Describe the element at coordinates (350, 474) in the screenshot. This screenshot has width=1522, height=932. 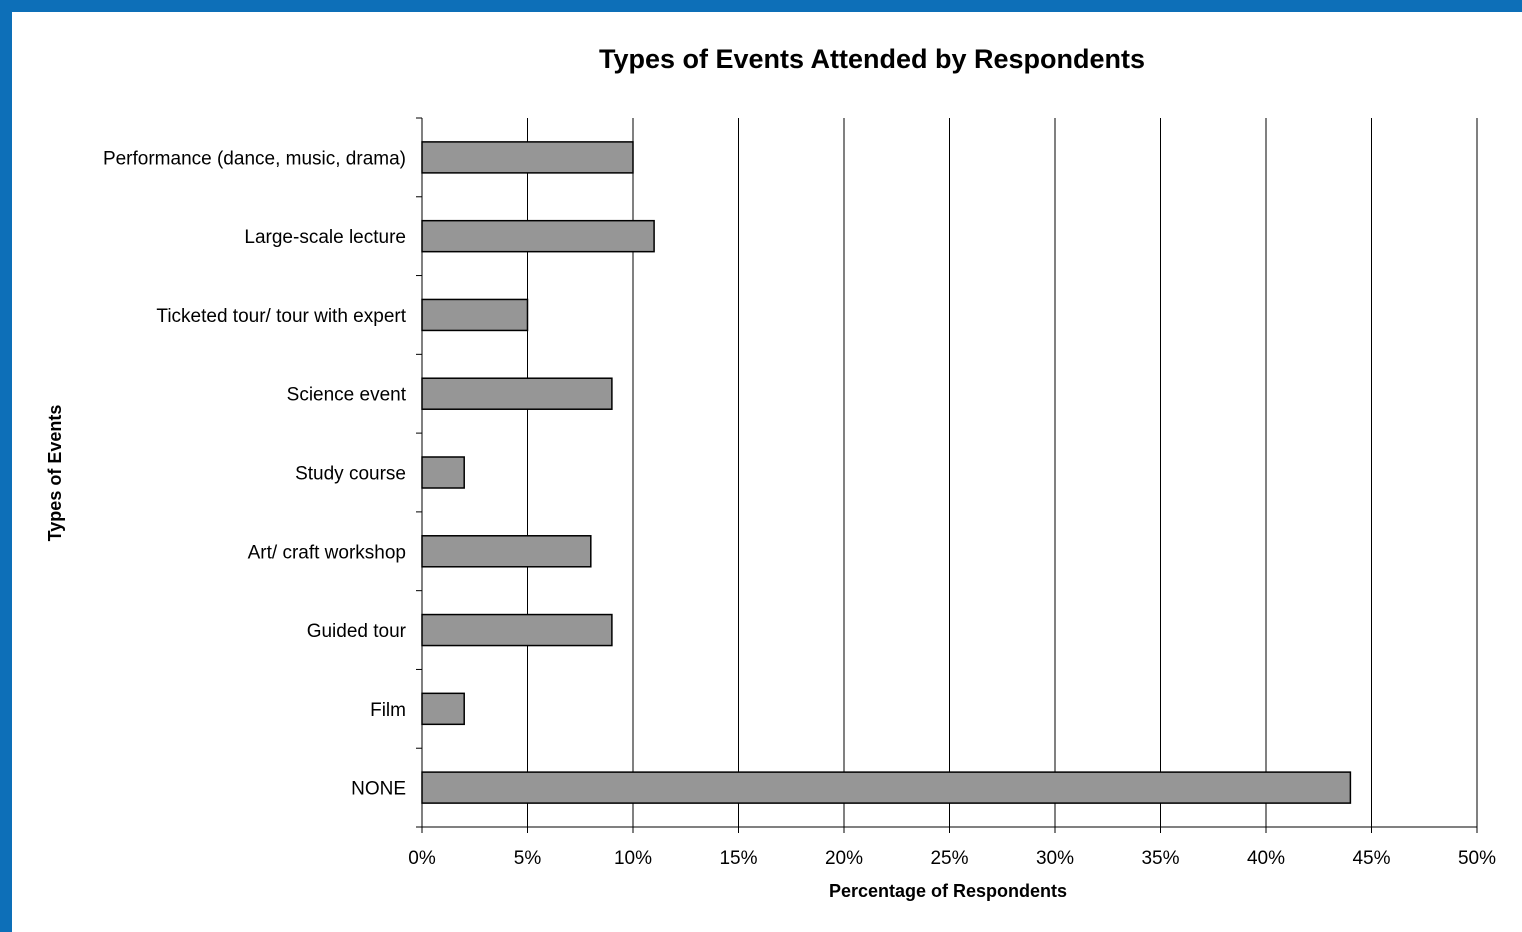
I see `category-label: Study course` at that location.